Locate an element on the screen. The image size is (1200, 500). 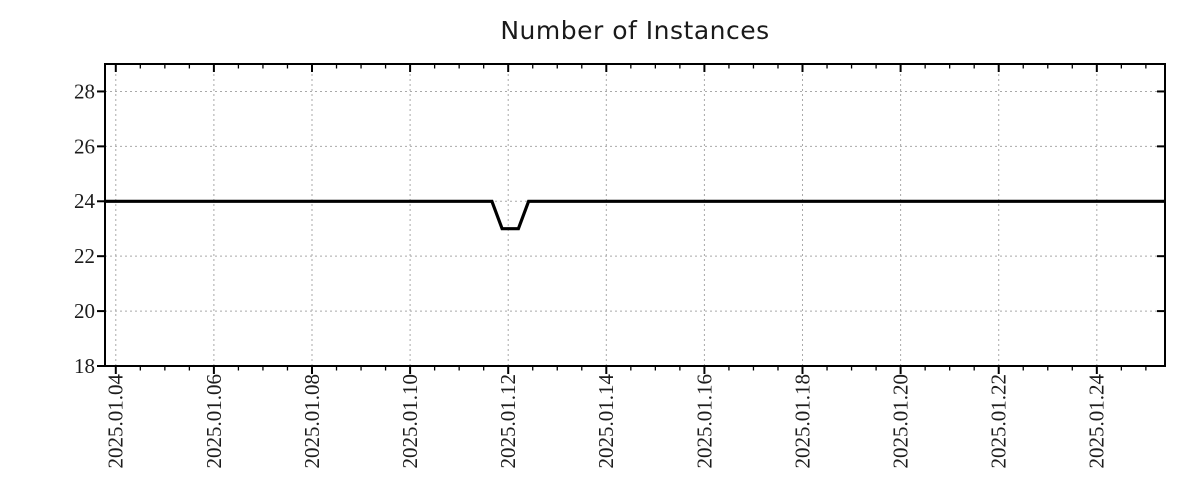
x-tick-label: 2025.01.10 is located at coordinates (410, 421).